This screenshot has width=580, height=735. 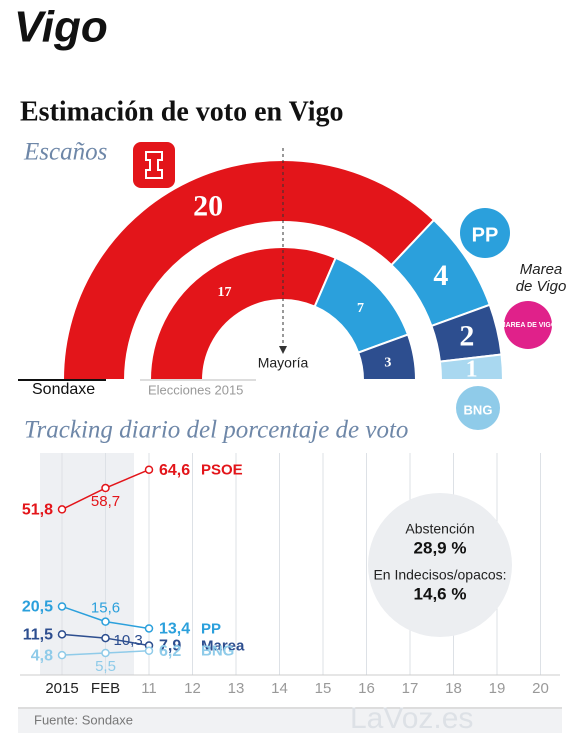 What do you see at coordinates (149, 688) in the screenshot?
I see `x-tick-label: 11` at bounding box center [149, 688].